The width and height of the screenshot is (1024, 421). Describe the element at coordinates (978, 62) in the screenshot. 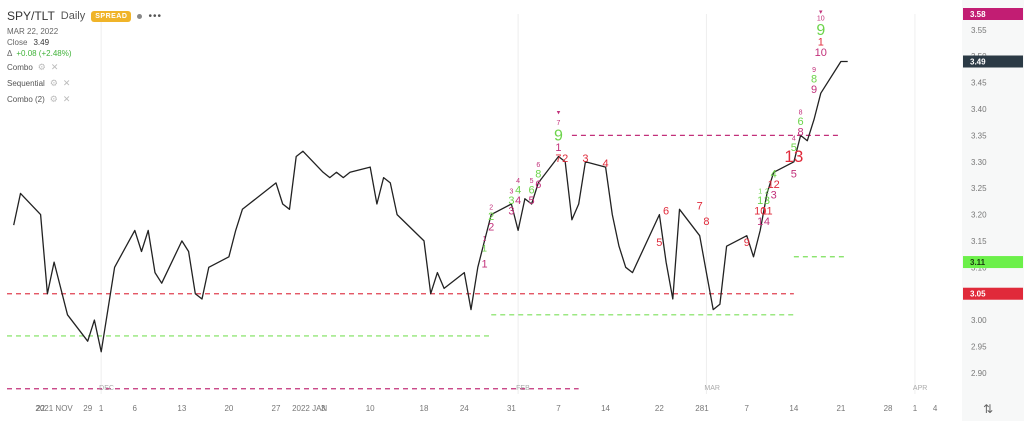

I see `price-tag-label: 3.49` at that location.